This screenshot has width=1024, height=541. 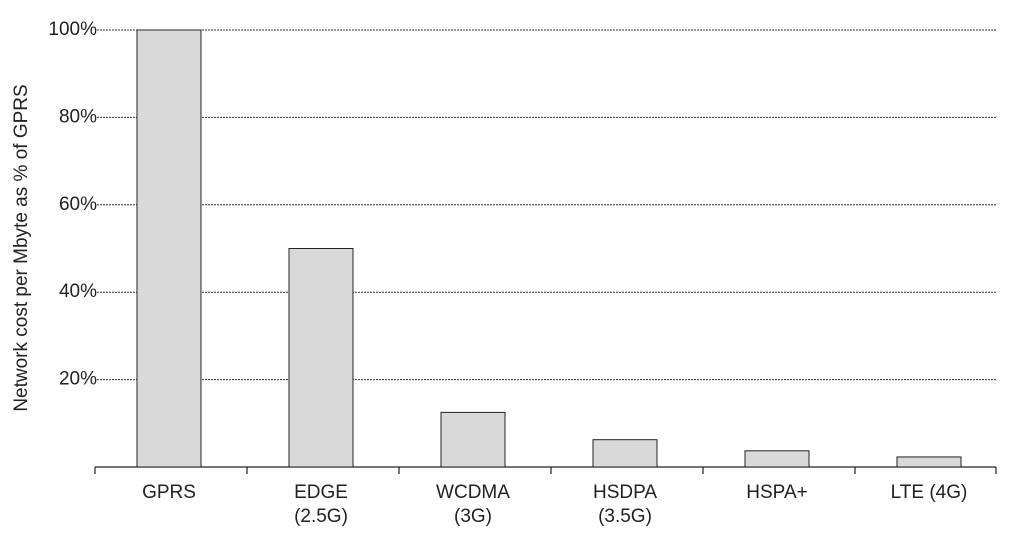 What do you see at coordinates (78, 379) in the screenshot?
I see `y-tick-label: 20%` at bounding box center [78, 379].